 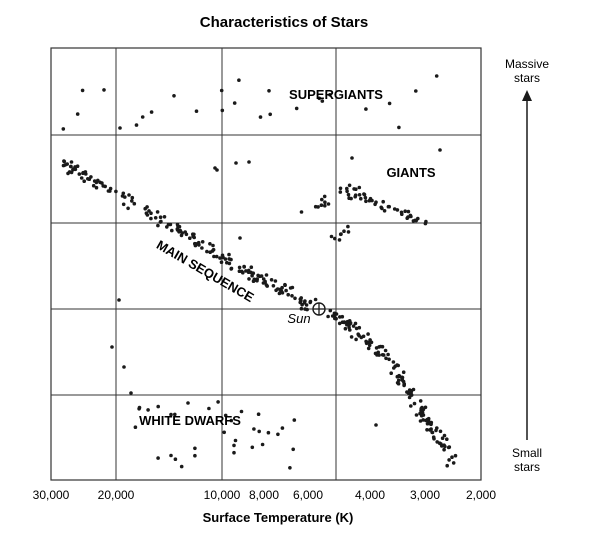 What do you see at coordinates (370, 495) in the screenshot?
I see `x-tick-label: 4,000` at bounding box center [370, 495].